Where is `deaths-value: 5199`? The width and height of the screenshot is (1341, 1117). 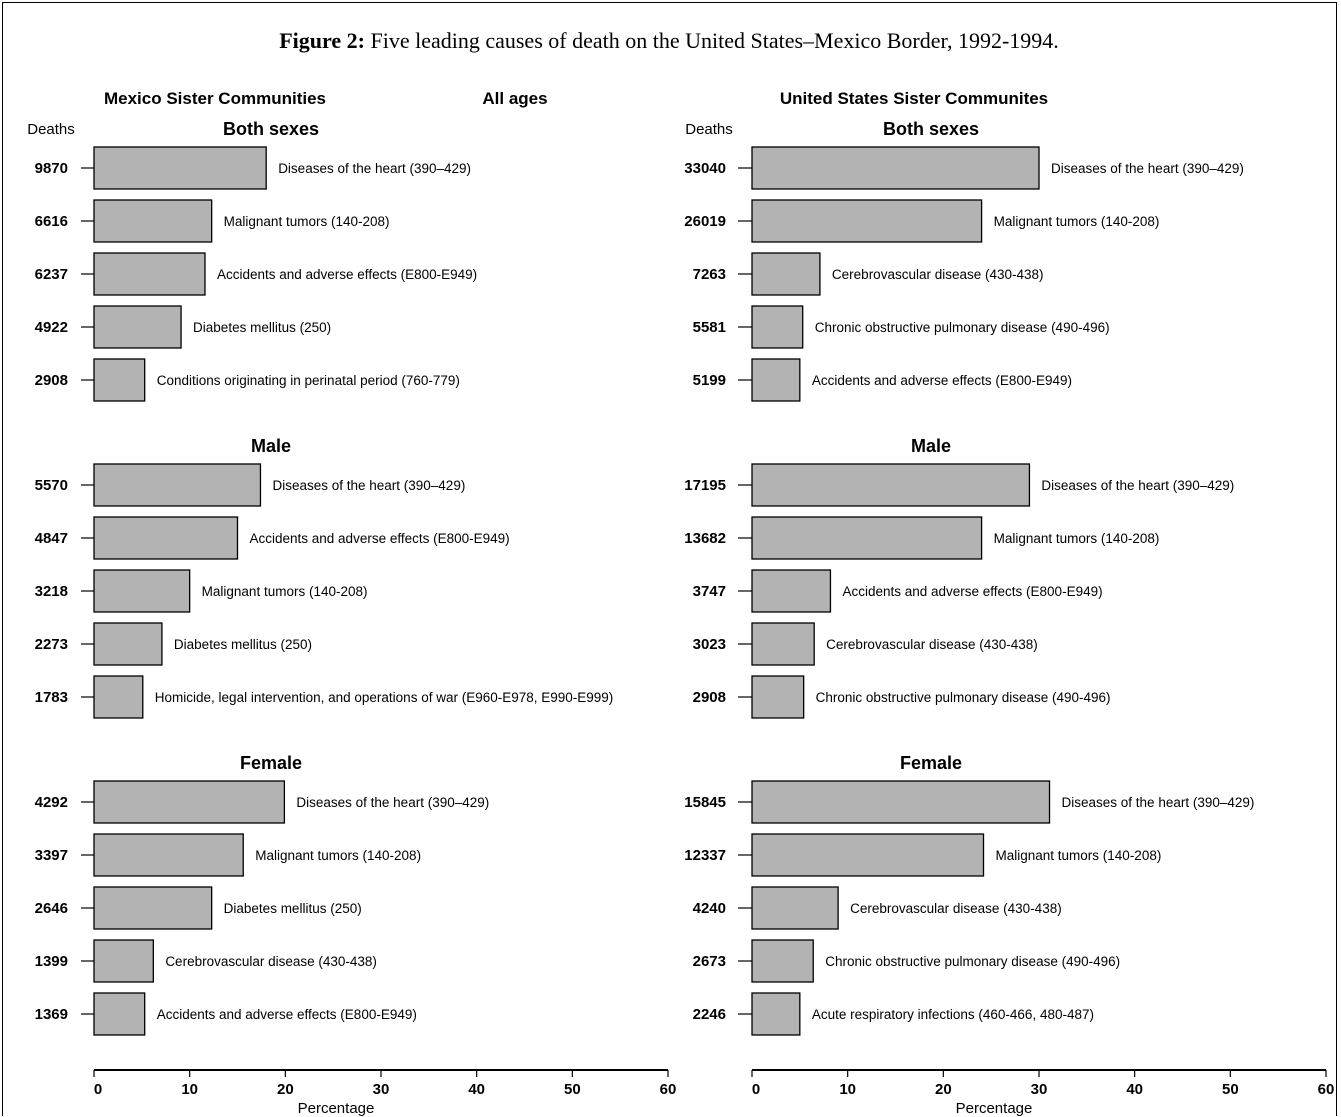
deaths-value: 5199 is located at coordinates (709, 380).